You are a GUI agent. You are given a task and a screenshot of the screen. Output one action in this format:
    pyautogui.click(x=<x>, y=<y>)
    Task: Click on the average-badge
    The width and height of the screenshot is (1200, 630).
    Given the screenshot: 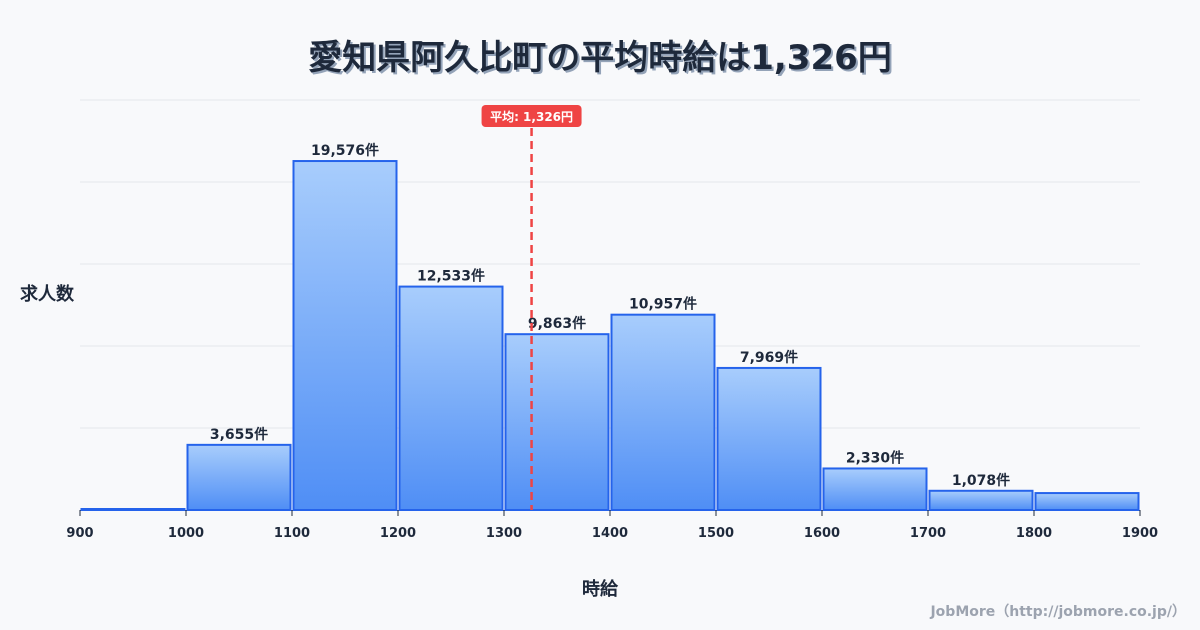 What is the action you would take?
    pyautogui.click(x=531, y=116)
    